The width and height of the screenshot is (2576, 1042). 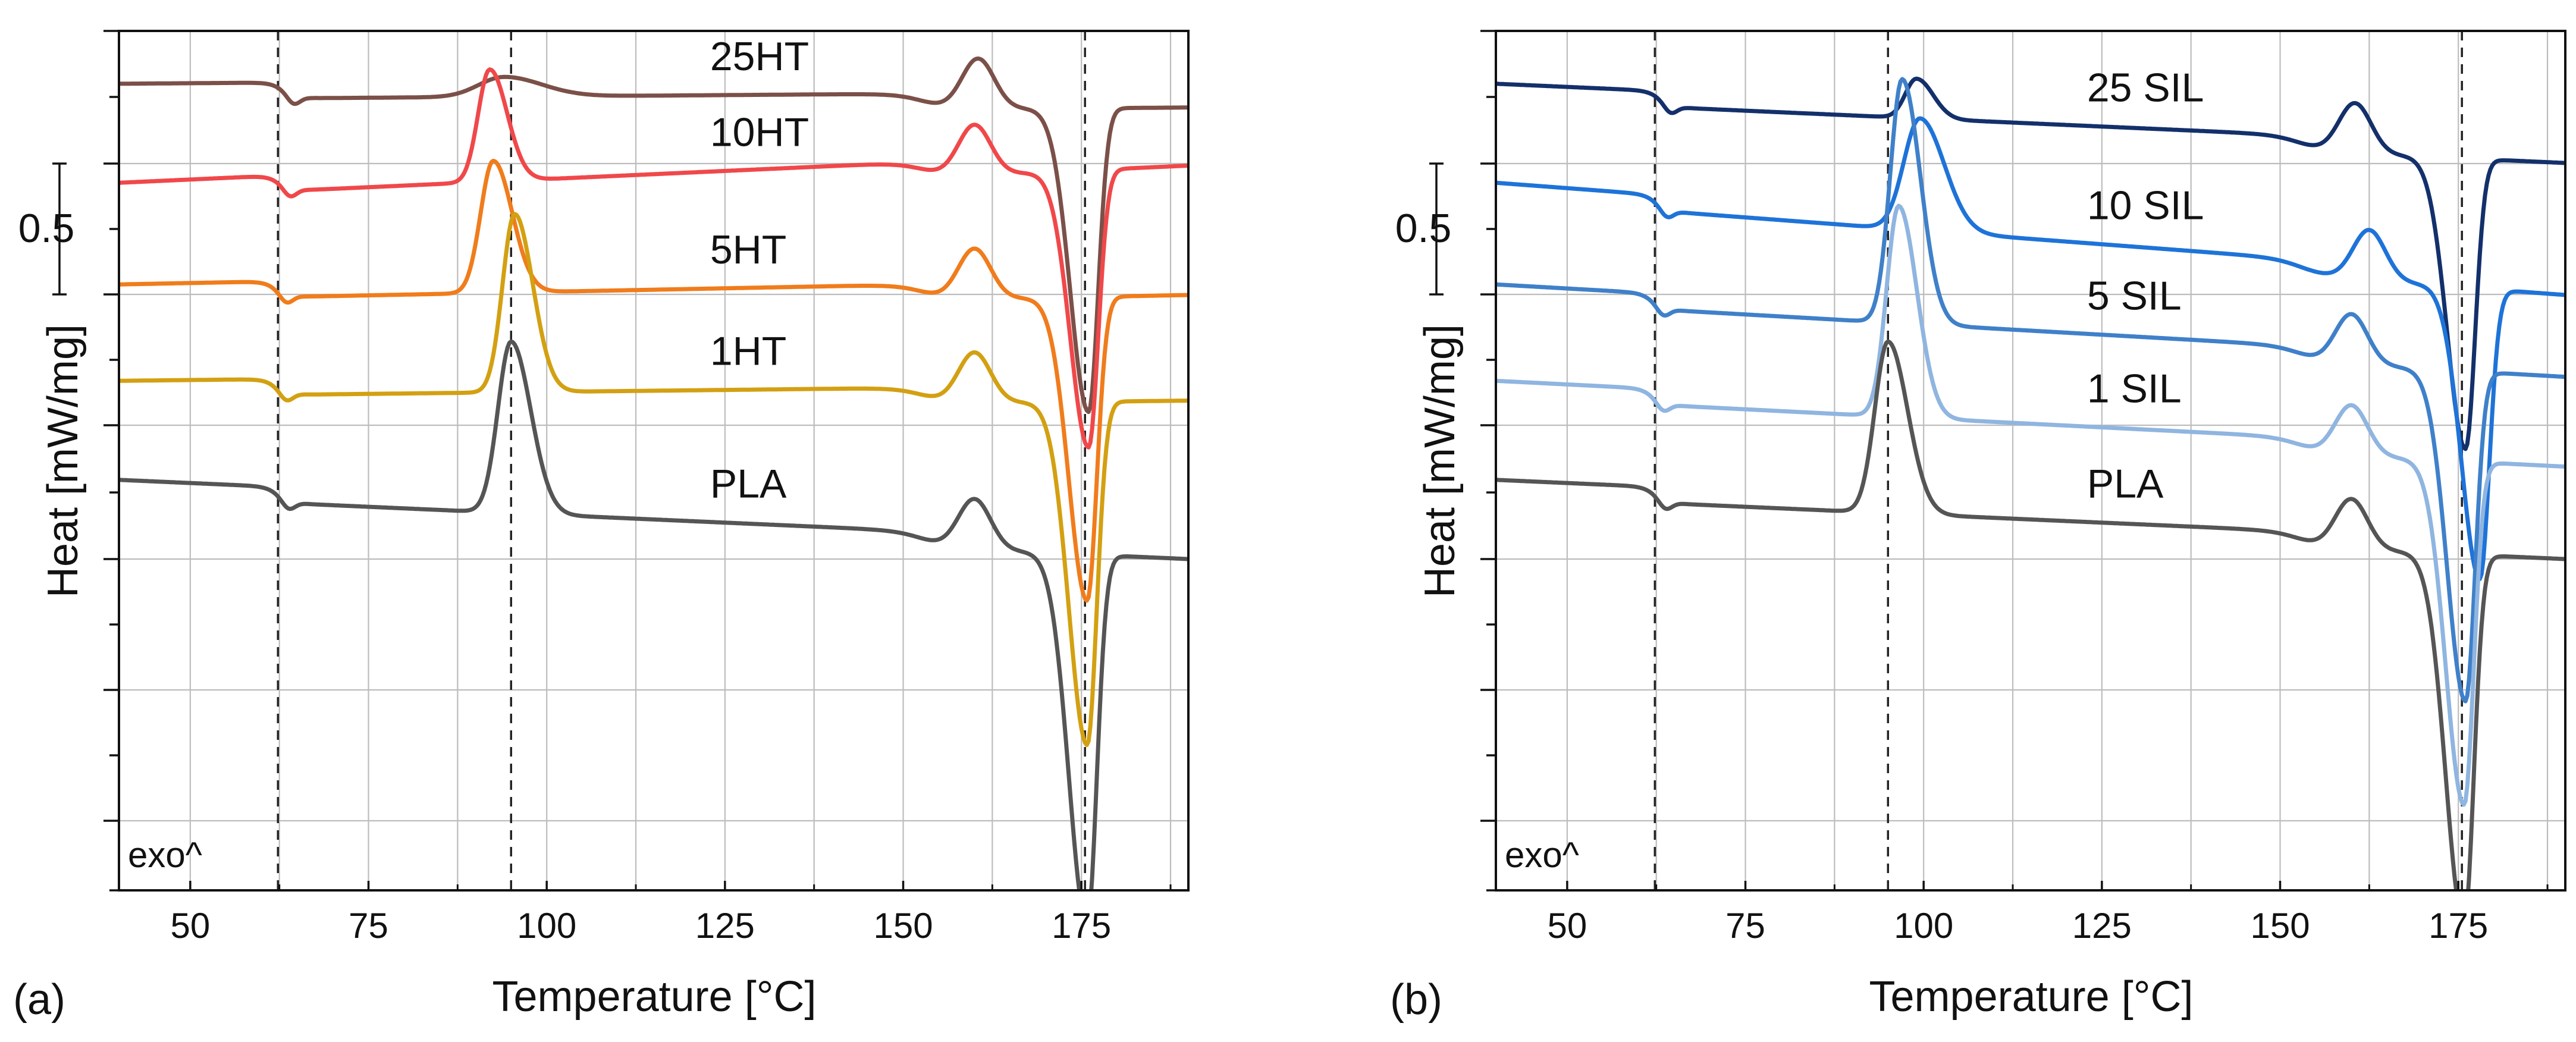 I want to click on panel-b-series-labels: 25 SIL 10 SIL 5 SIL 1 SIL PLA, so click(x=2145, y=286).